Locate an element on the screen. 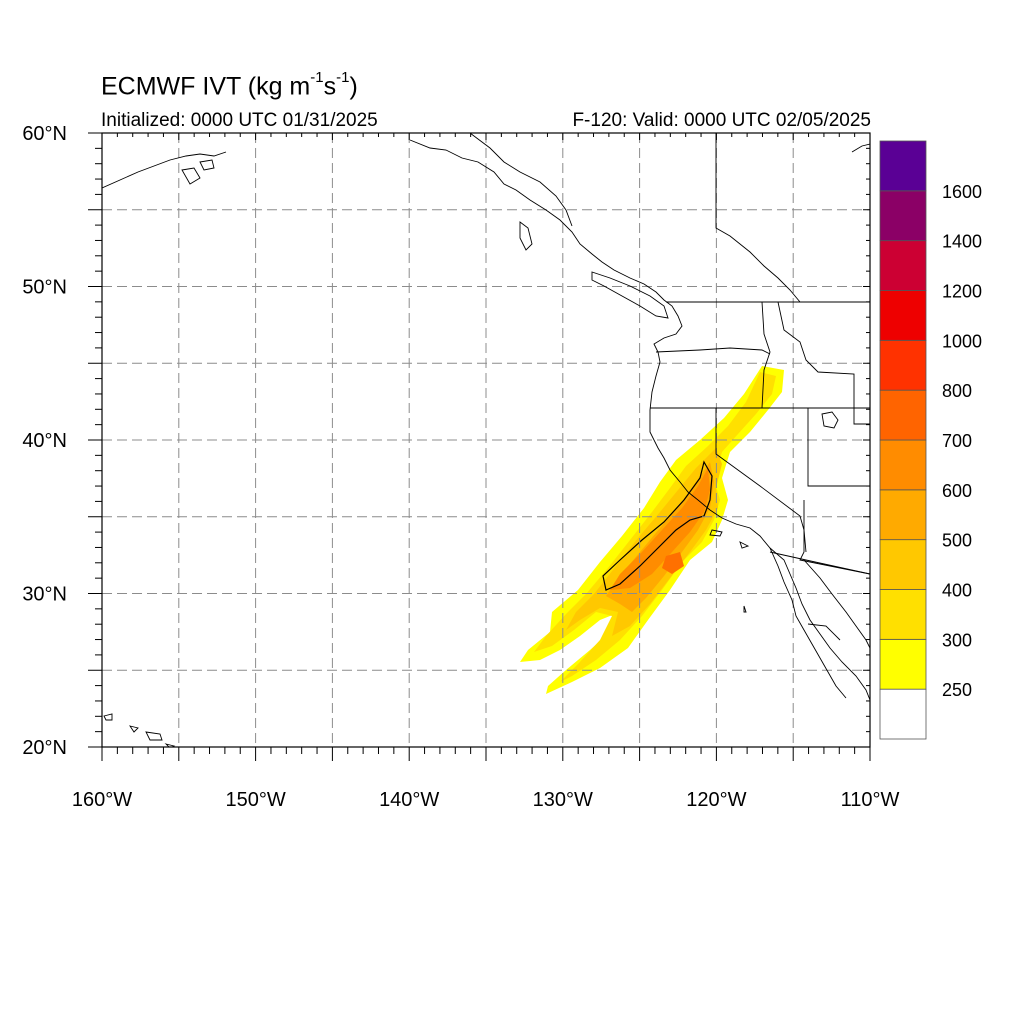  id-mt-border is located at coordinates (823, 363).